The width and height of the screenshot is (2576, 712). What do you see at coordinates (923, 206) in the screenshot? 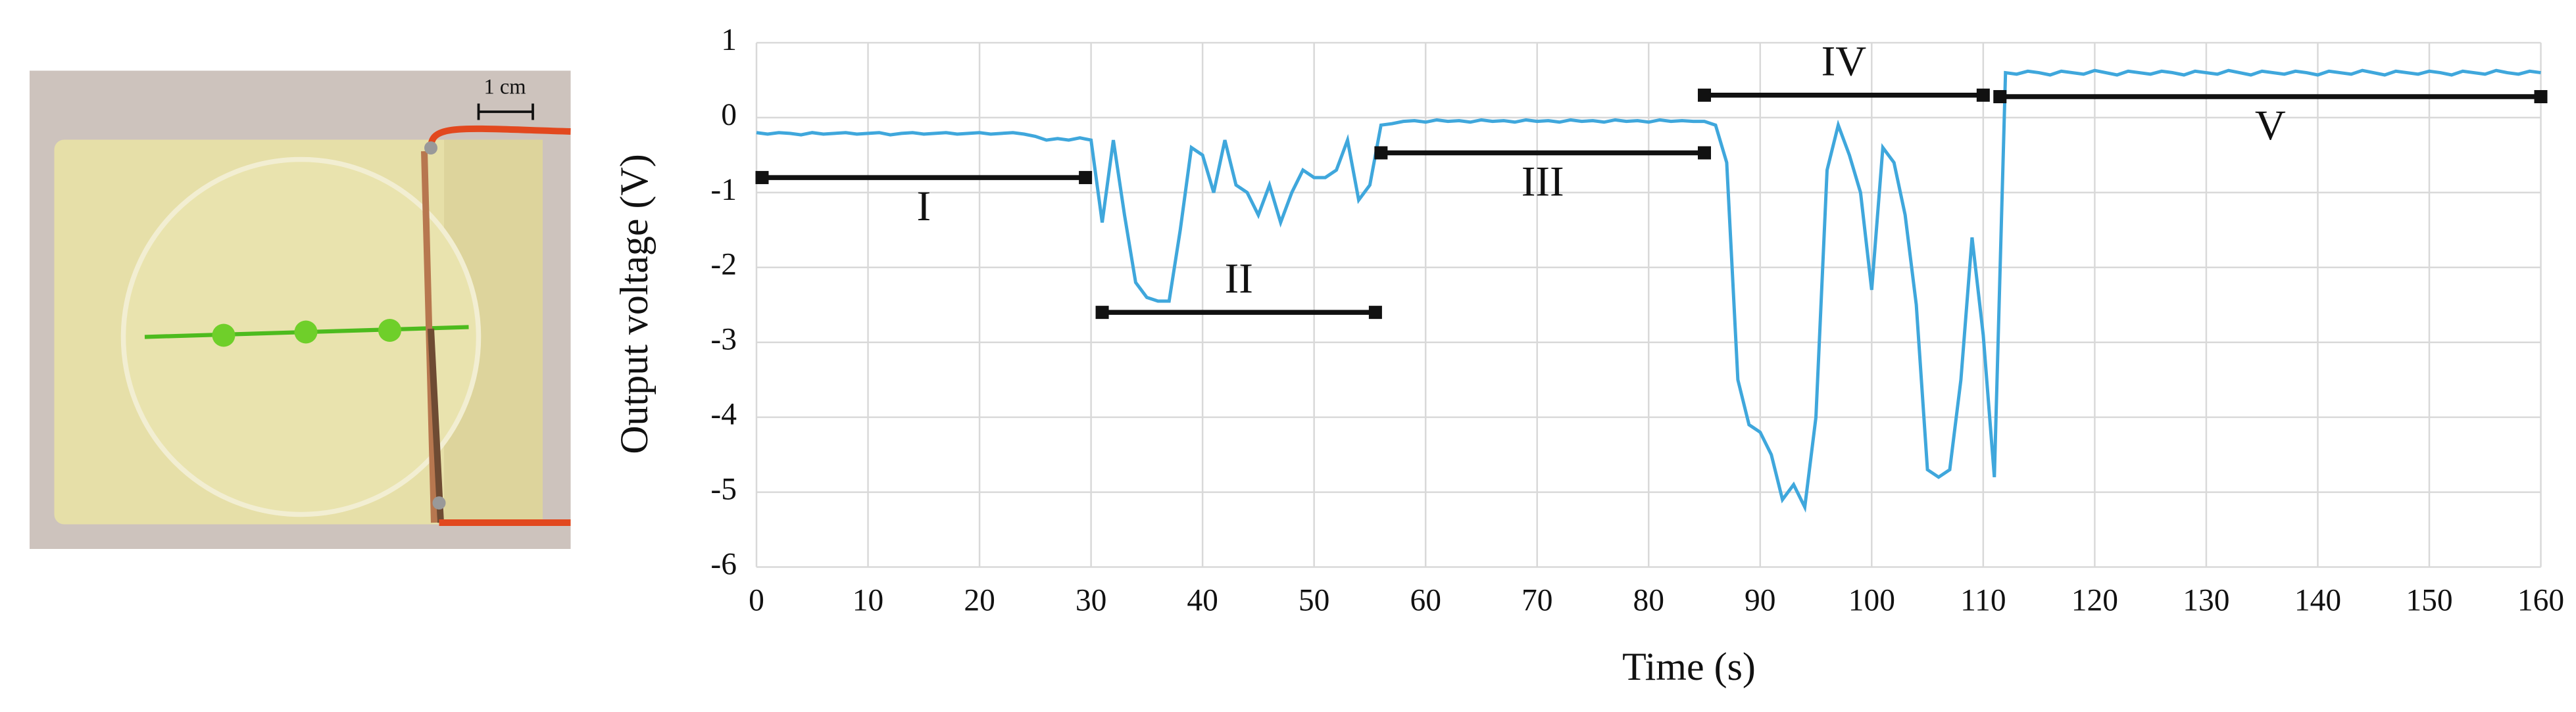
I see `phase-label: I` at bounding box center [923, 206].